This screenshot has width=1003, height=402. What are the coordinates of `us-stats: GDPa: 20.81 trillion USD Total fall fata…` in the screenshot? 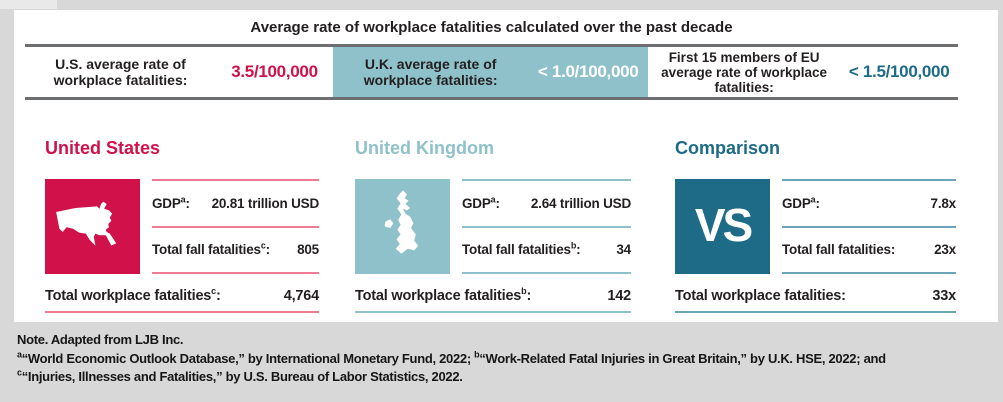 It's located at (235, 226).